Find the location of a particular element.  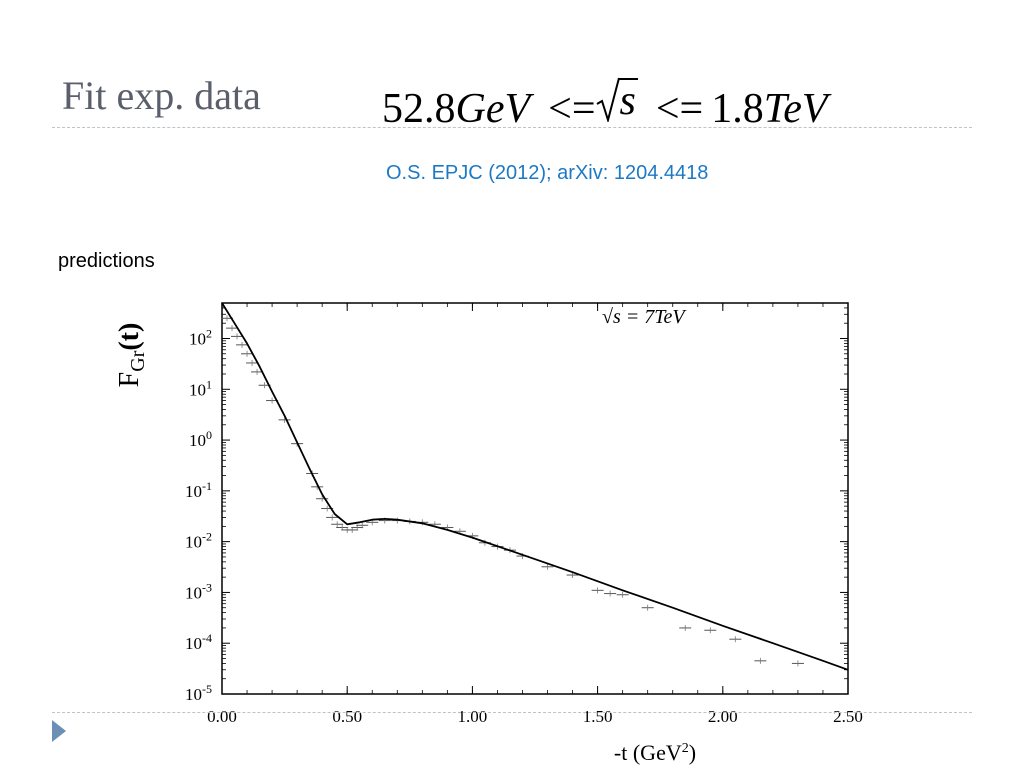

y-tick-label: 10² is located at coordinates (200, 337).